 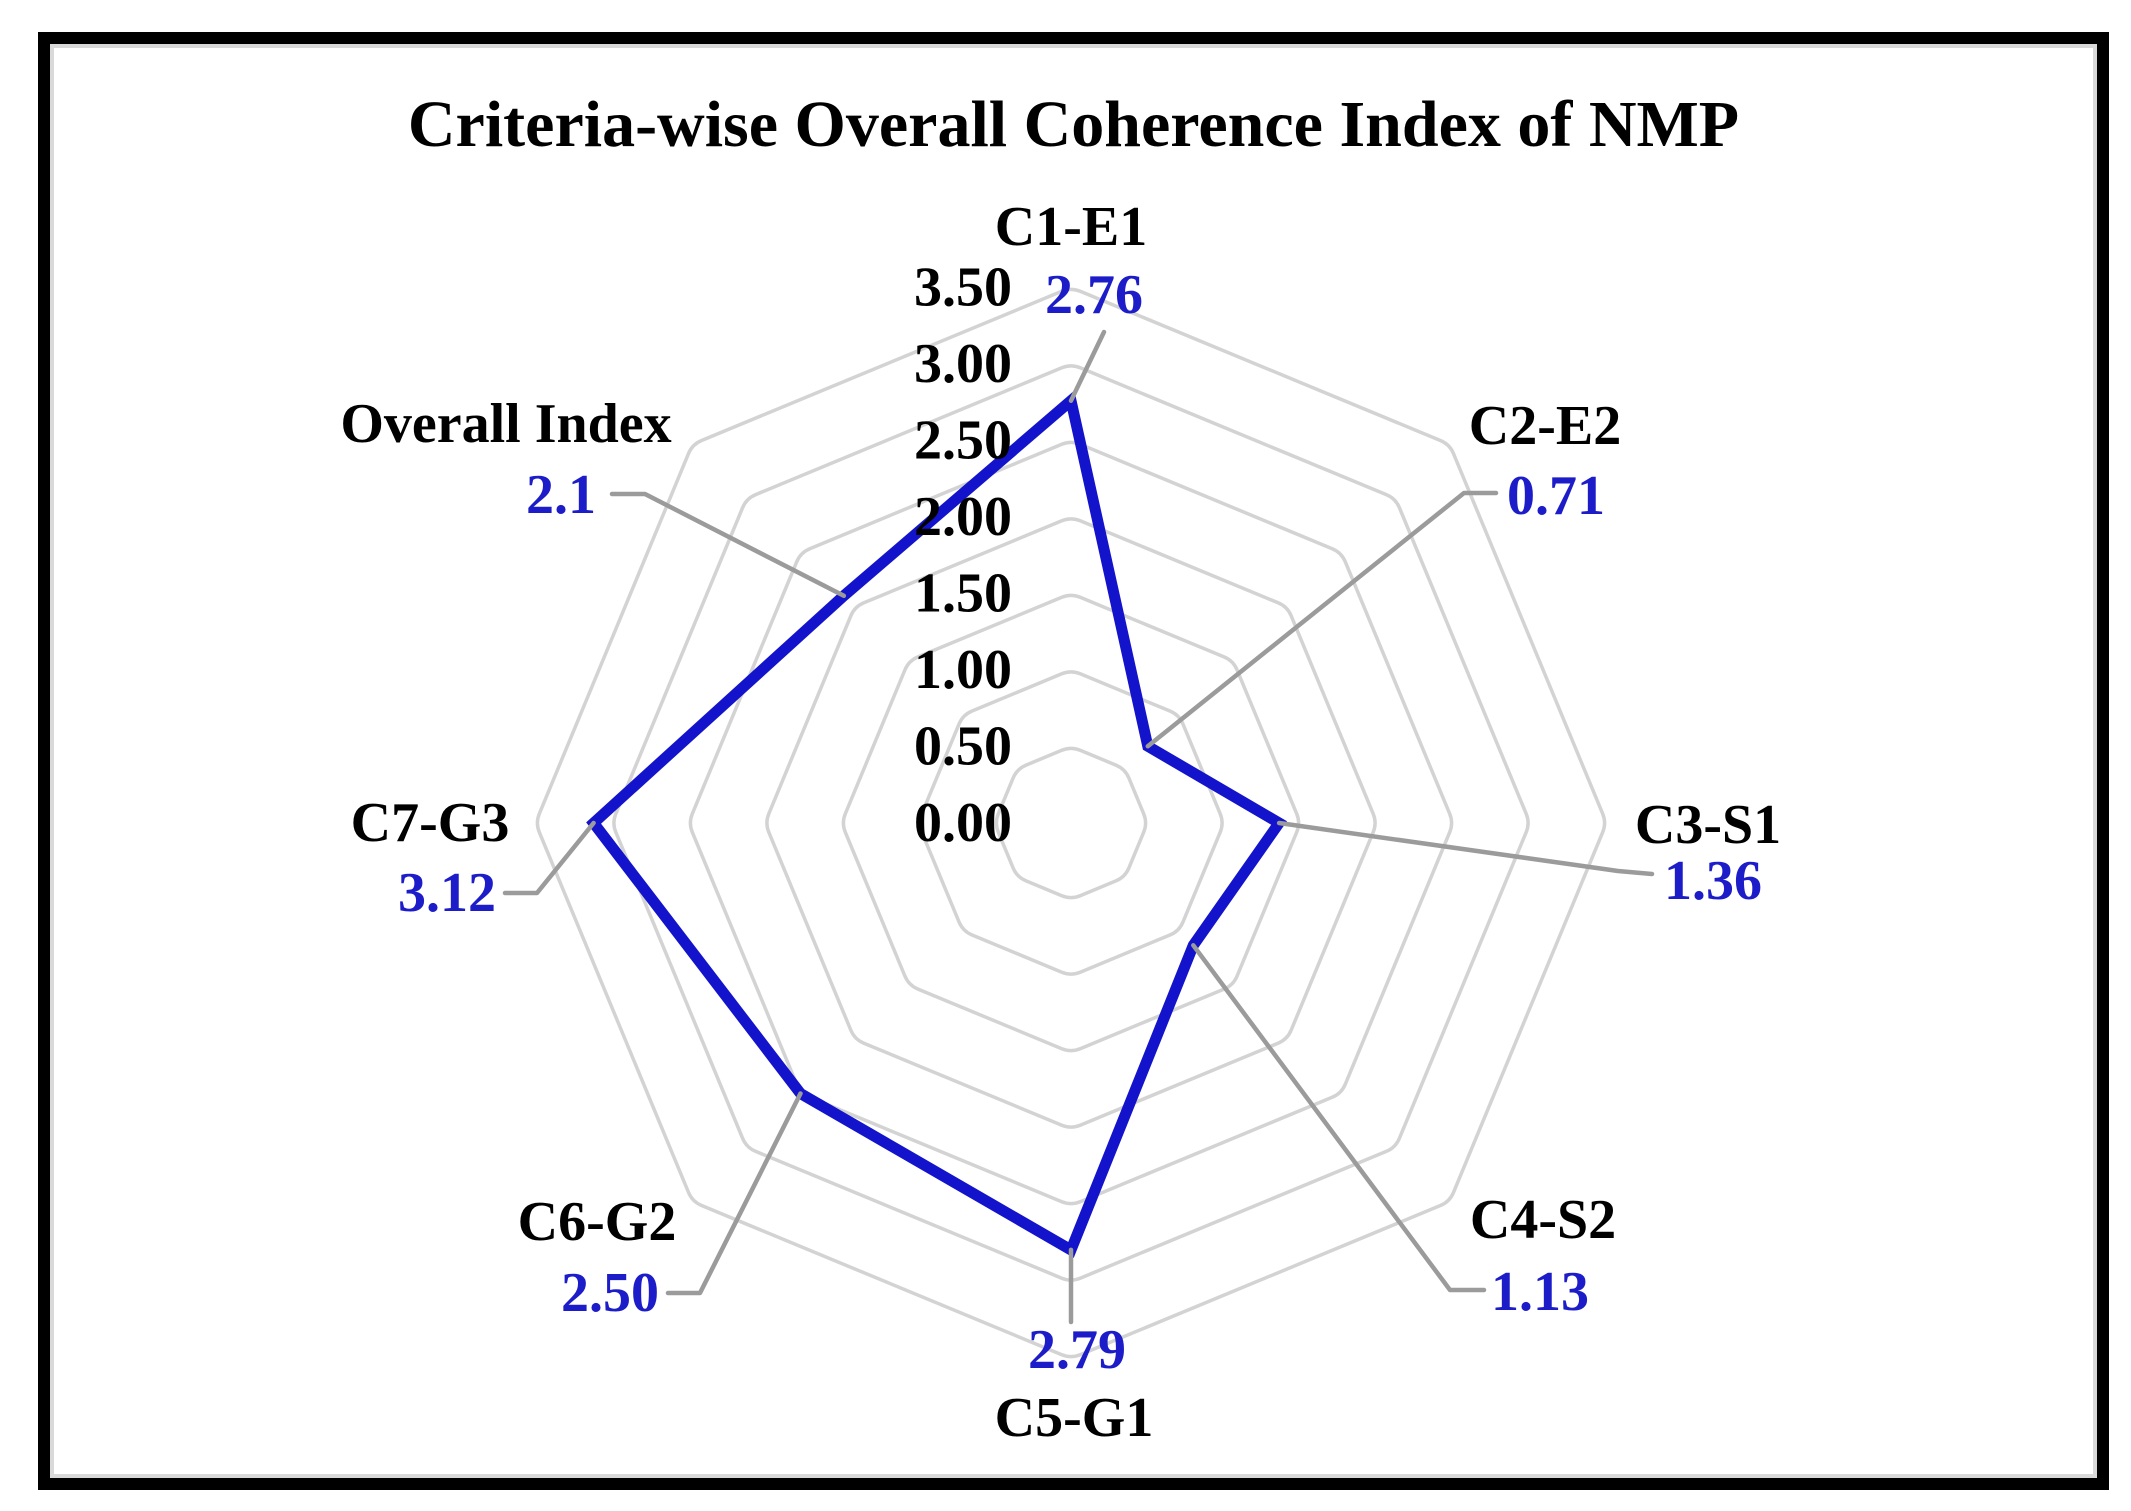 What do you see at coordinates (963, 670) in the screenshot?
I see `radial-tick-label: 1.00` at bounding box center [963, 670].